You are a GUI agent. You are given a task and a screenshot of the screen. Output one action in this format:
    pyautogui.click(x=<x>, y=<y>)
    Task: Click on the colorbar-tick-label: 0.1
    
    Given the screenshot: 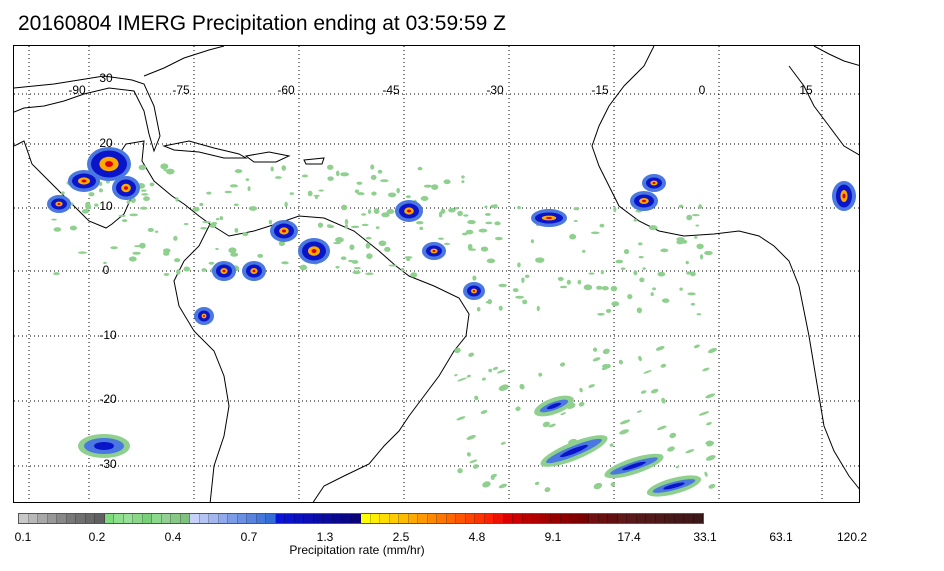 What is the action you would take?
    pyautogui.click(x=23, y=537)
    